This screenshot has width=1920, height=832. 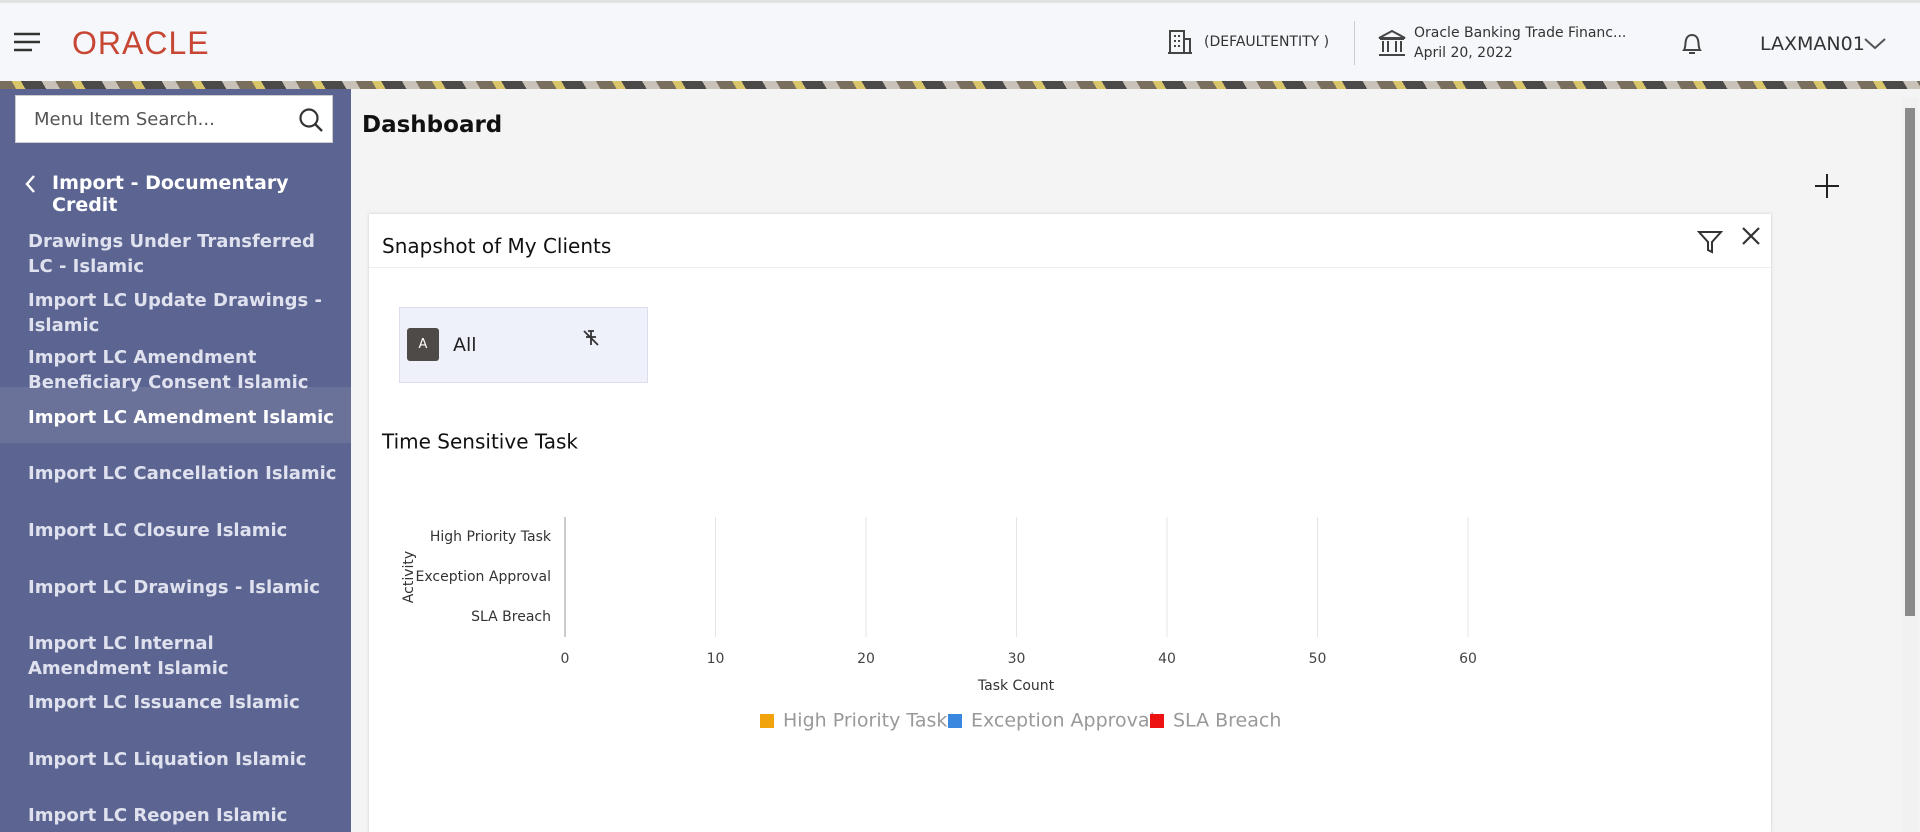 What do you see at coordinates (432, 125) in the screenshot?
I see `page-title: Dashboard` at bounding box center [432, 125].